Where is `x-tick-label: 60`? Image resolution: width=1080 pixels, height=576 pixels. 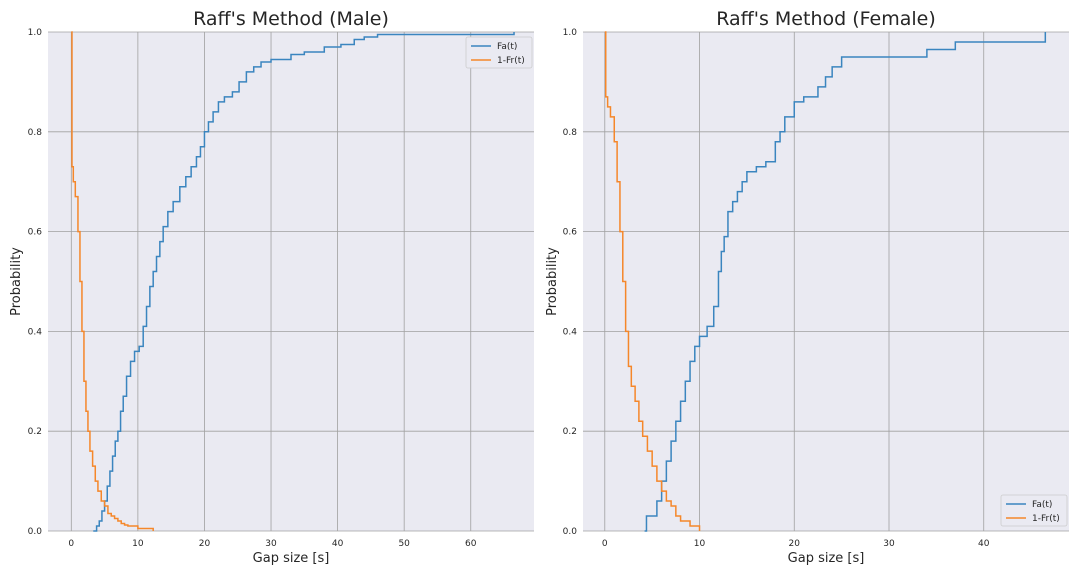 x-tick-label: 60 is located at coordinates (471, 544).